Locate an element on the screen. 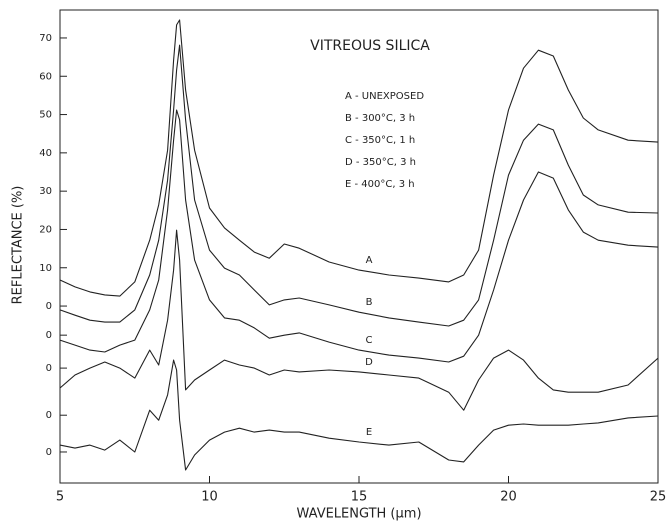 Image resolution: width=669 pixels, height=524 pixels. series-label: C is located at coordinates (369, 340).